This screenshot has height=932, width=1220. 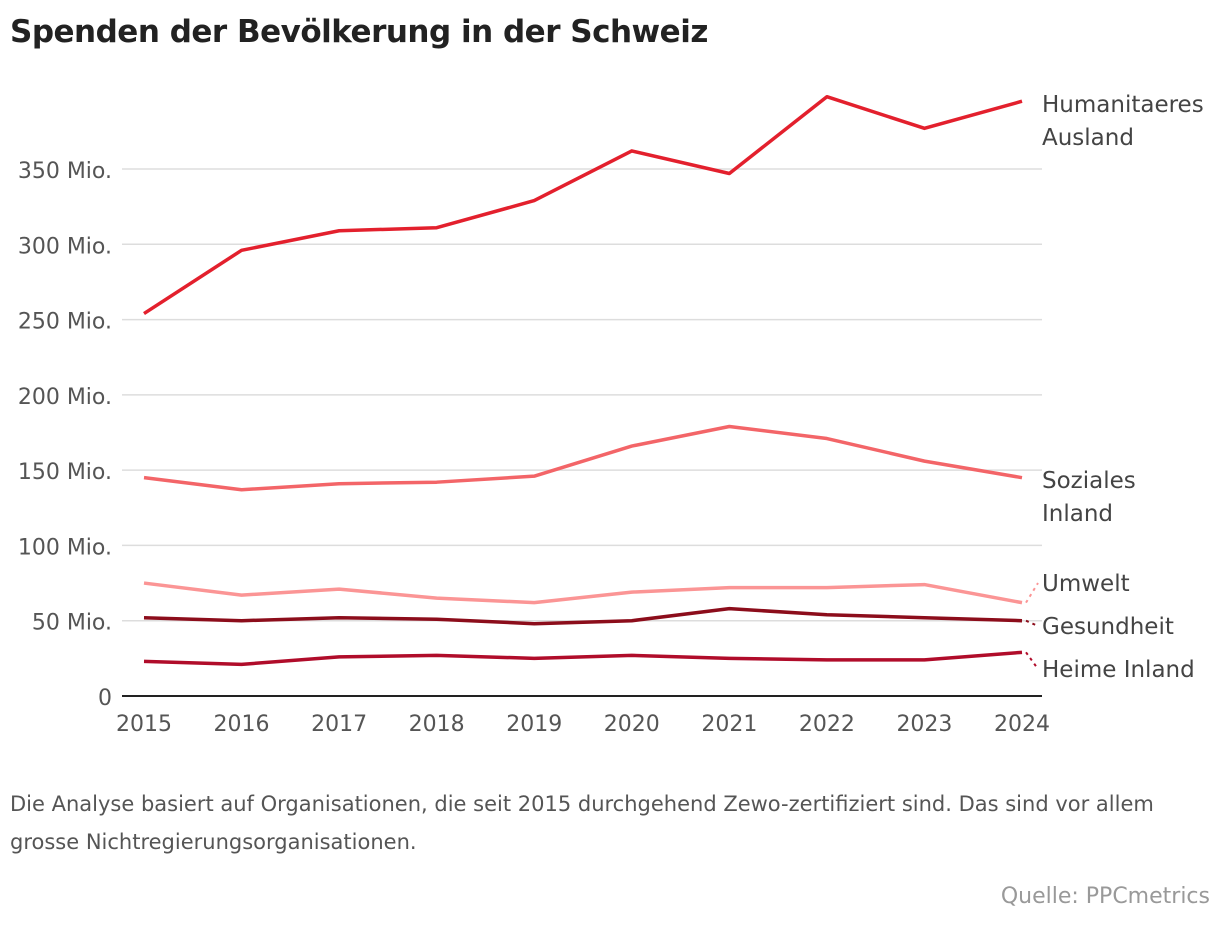 What do you see at coordinates (65, 547) in the screenshot?
I see `y-tick-label: 100 Mio.` at bounding box center [65, 547].